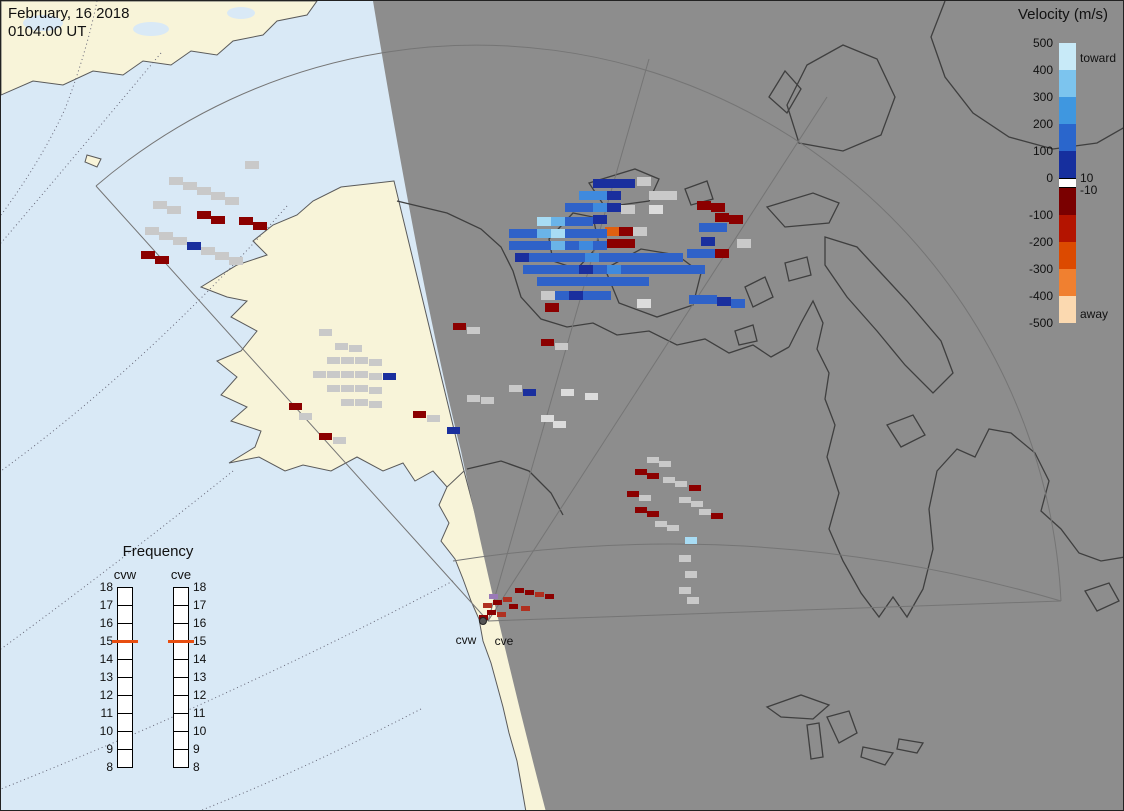 The height and width of the screenshot is (811, 1124). I want to click on frequency-tick-label: 12, so click(106, 695).